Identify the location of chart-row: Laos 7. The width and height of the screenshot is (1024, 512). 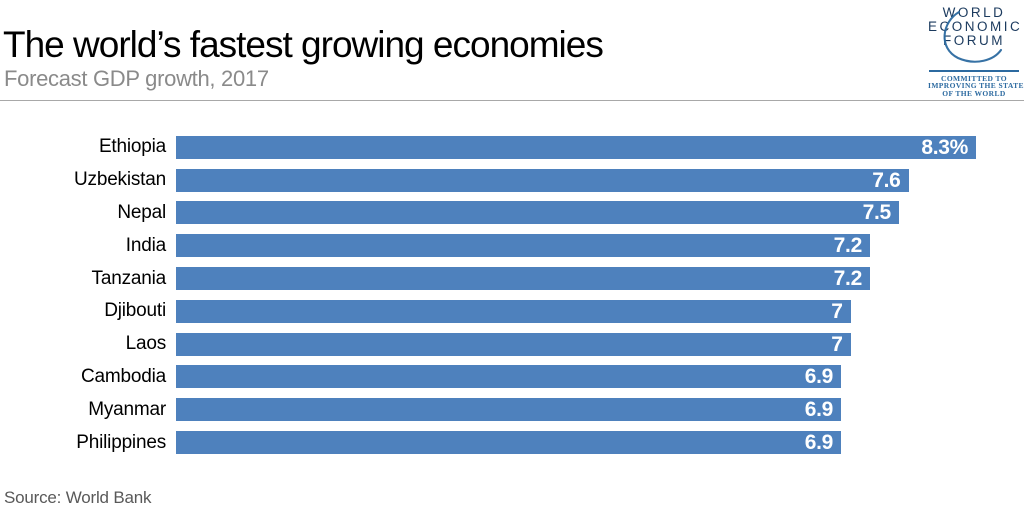
(512, 344).